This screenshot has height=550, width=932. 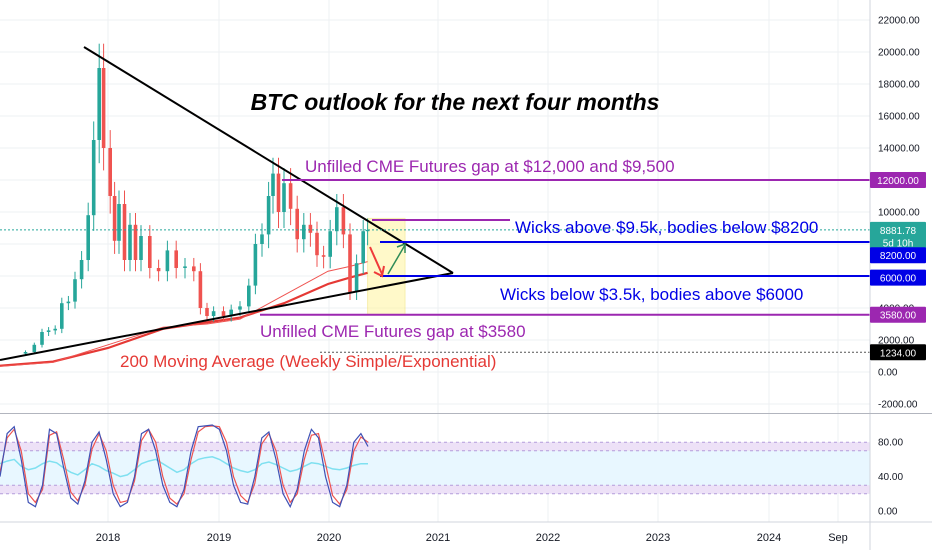 What do you see at coordinates (219, 538) in the screenshot?
I see `time-axis-tick-label: 2019` at bounding box center [219, 538].